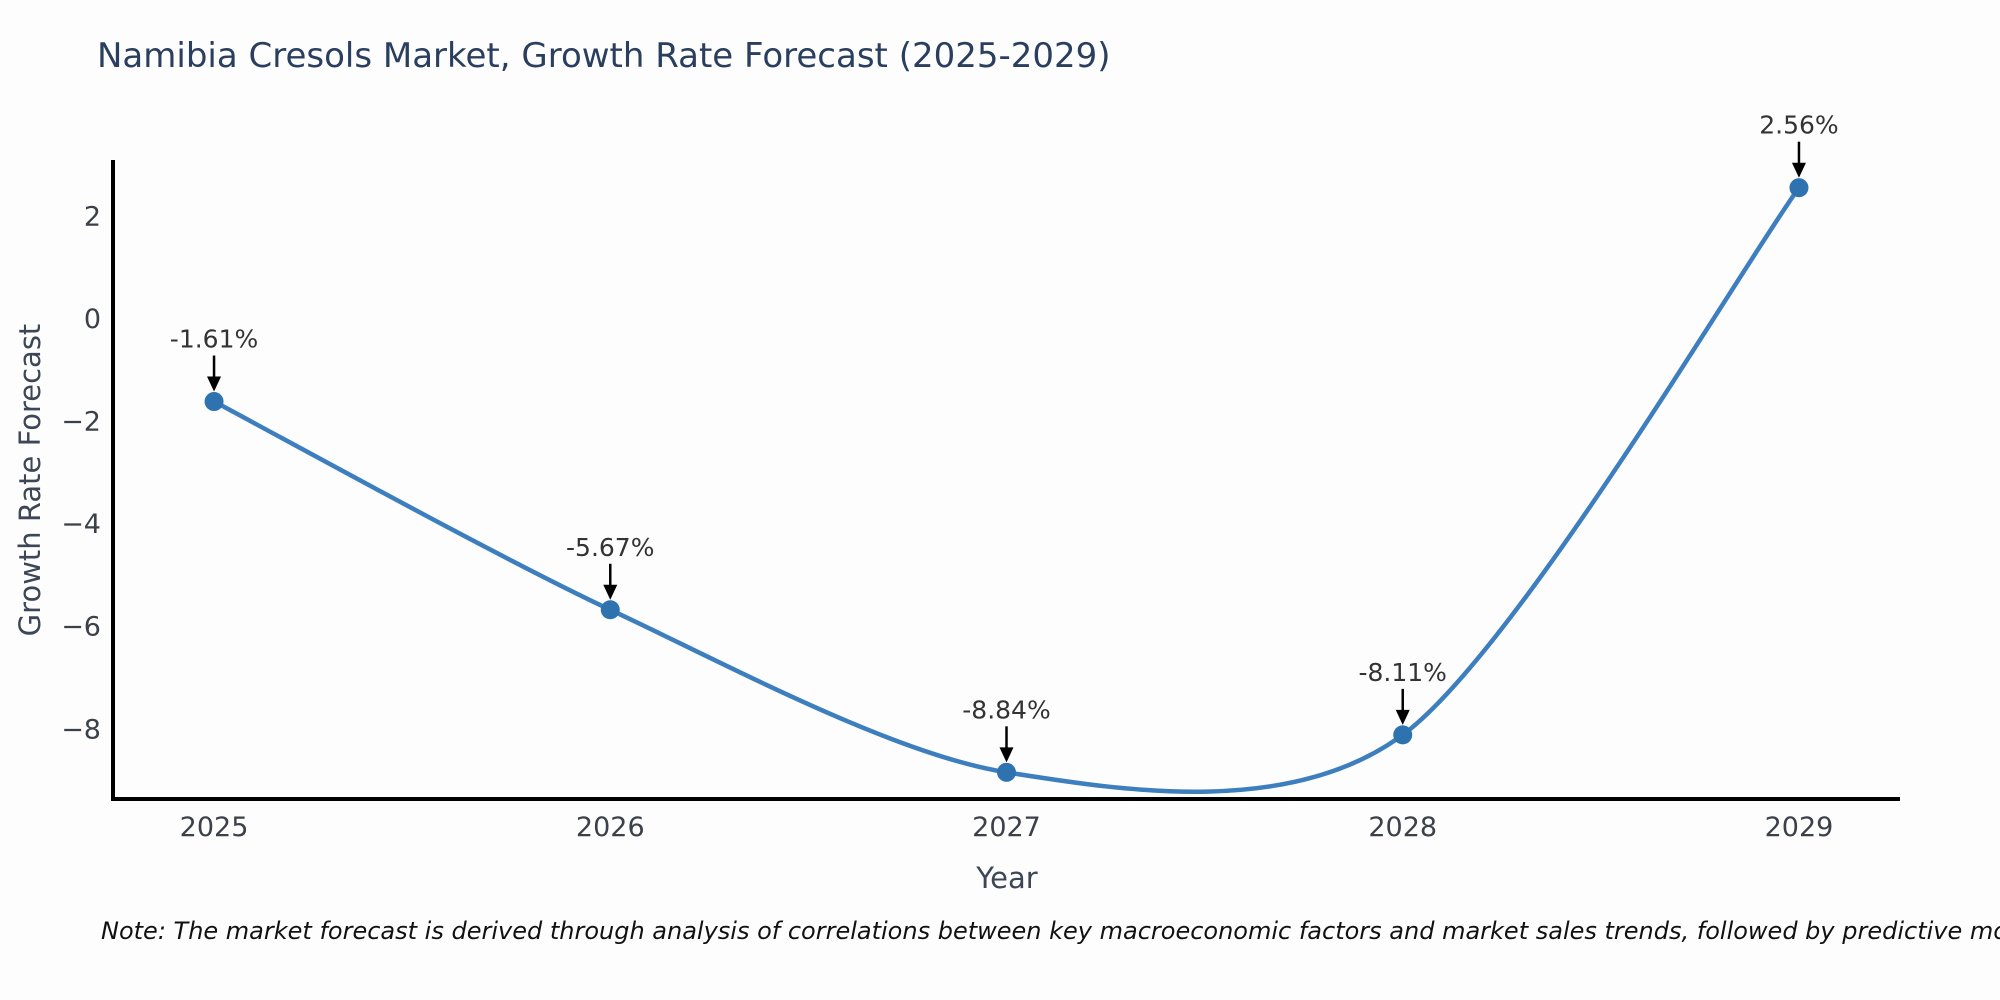 Image resolution: width=2000 pixels, height=1000 pixels. What do you see at coordinates (1798, 125) in the screenshot?
I see `data-point-label: 2.56%` at bounding box center [1798, 125].